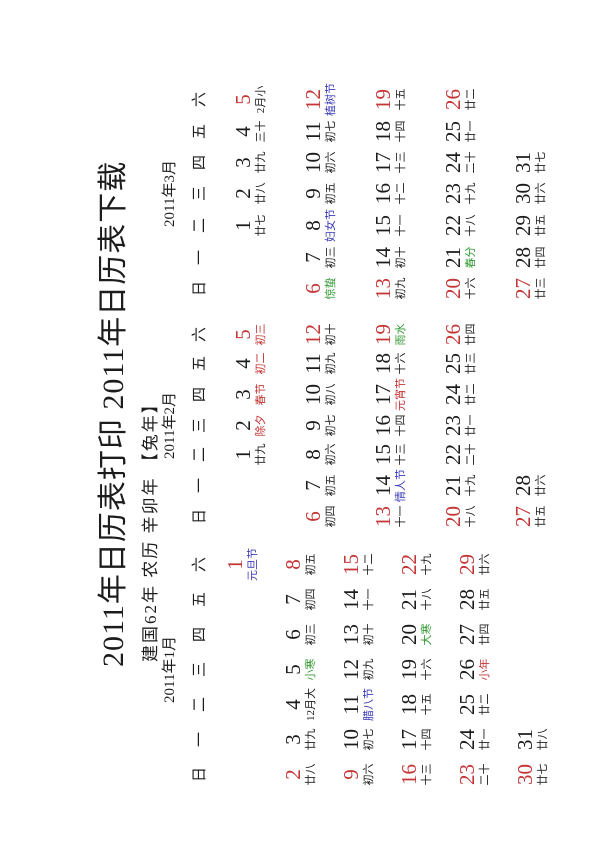  Describe the element at coordinates (243, 162) in the screenshot. I see `date-cell: 3` at that location.